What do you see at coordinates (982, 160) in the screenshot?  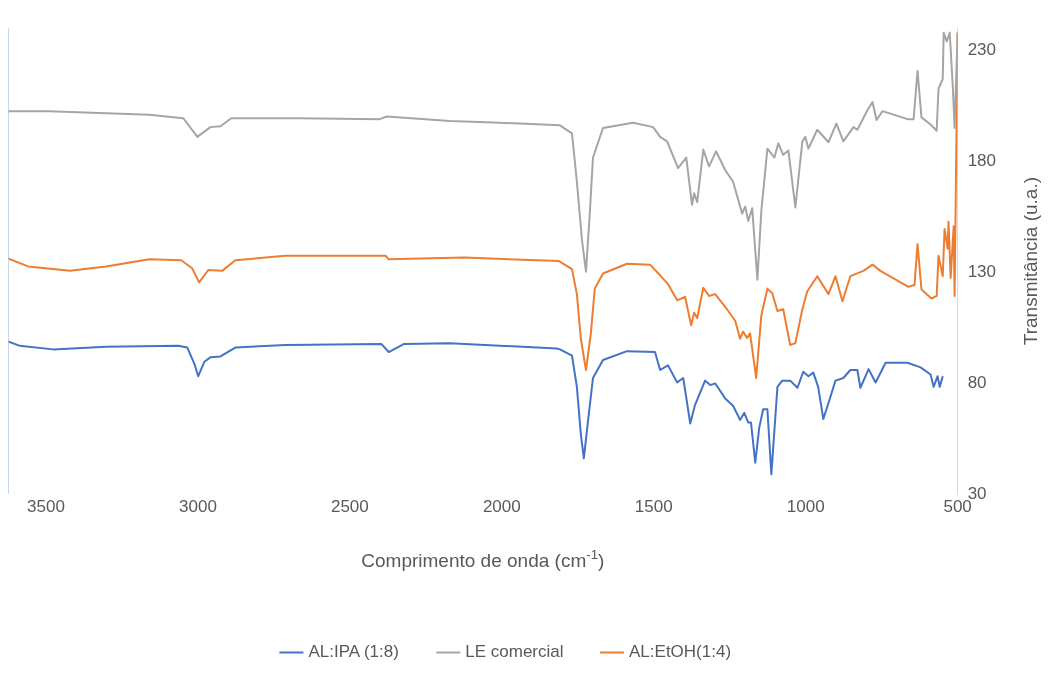 I see `y-tick-label: 180` at bounding box center [982, 160].